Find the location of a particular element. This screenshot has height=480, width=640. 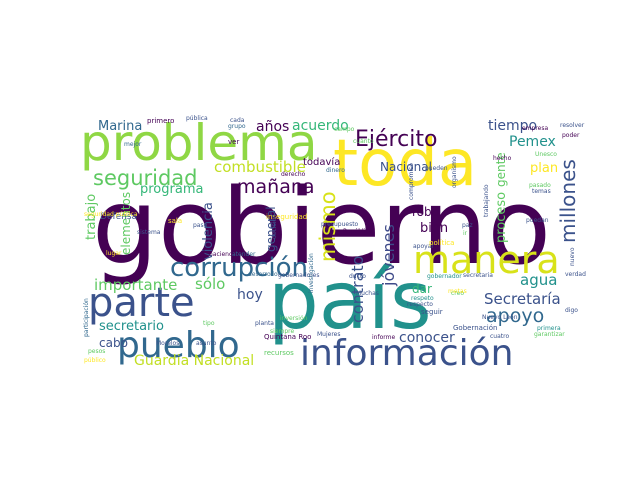

word-contrato: contrato is located at coordinates (357, 289).